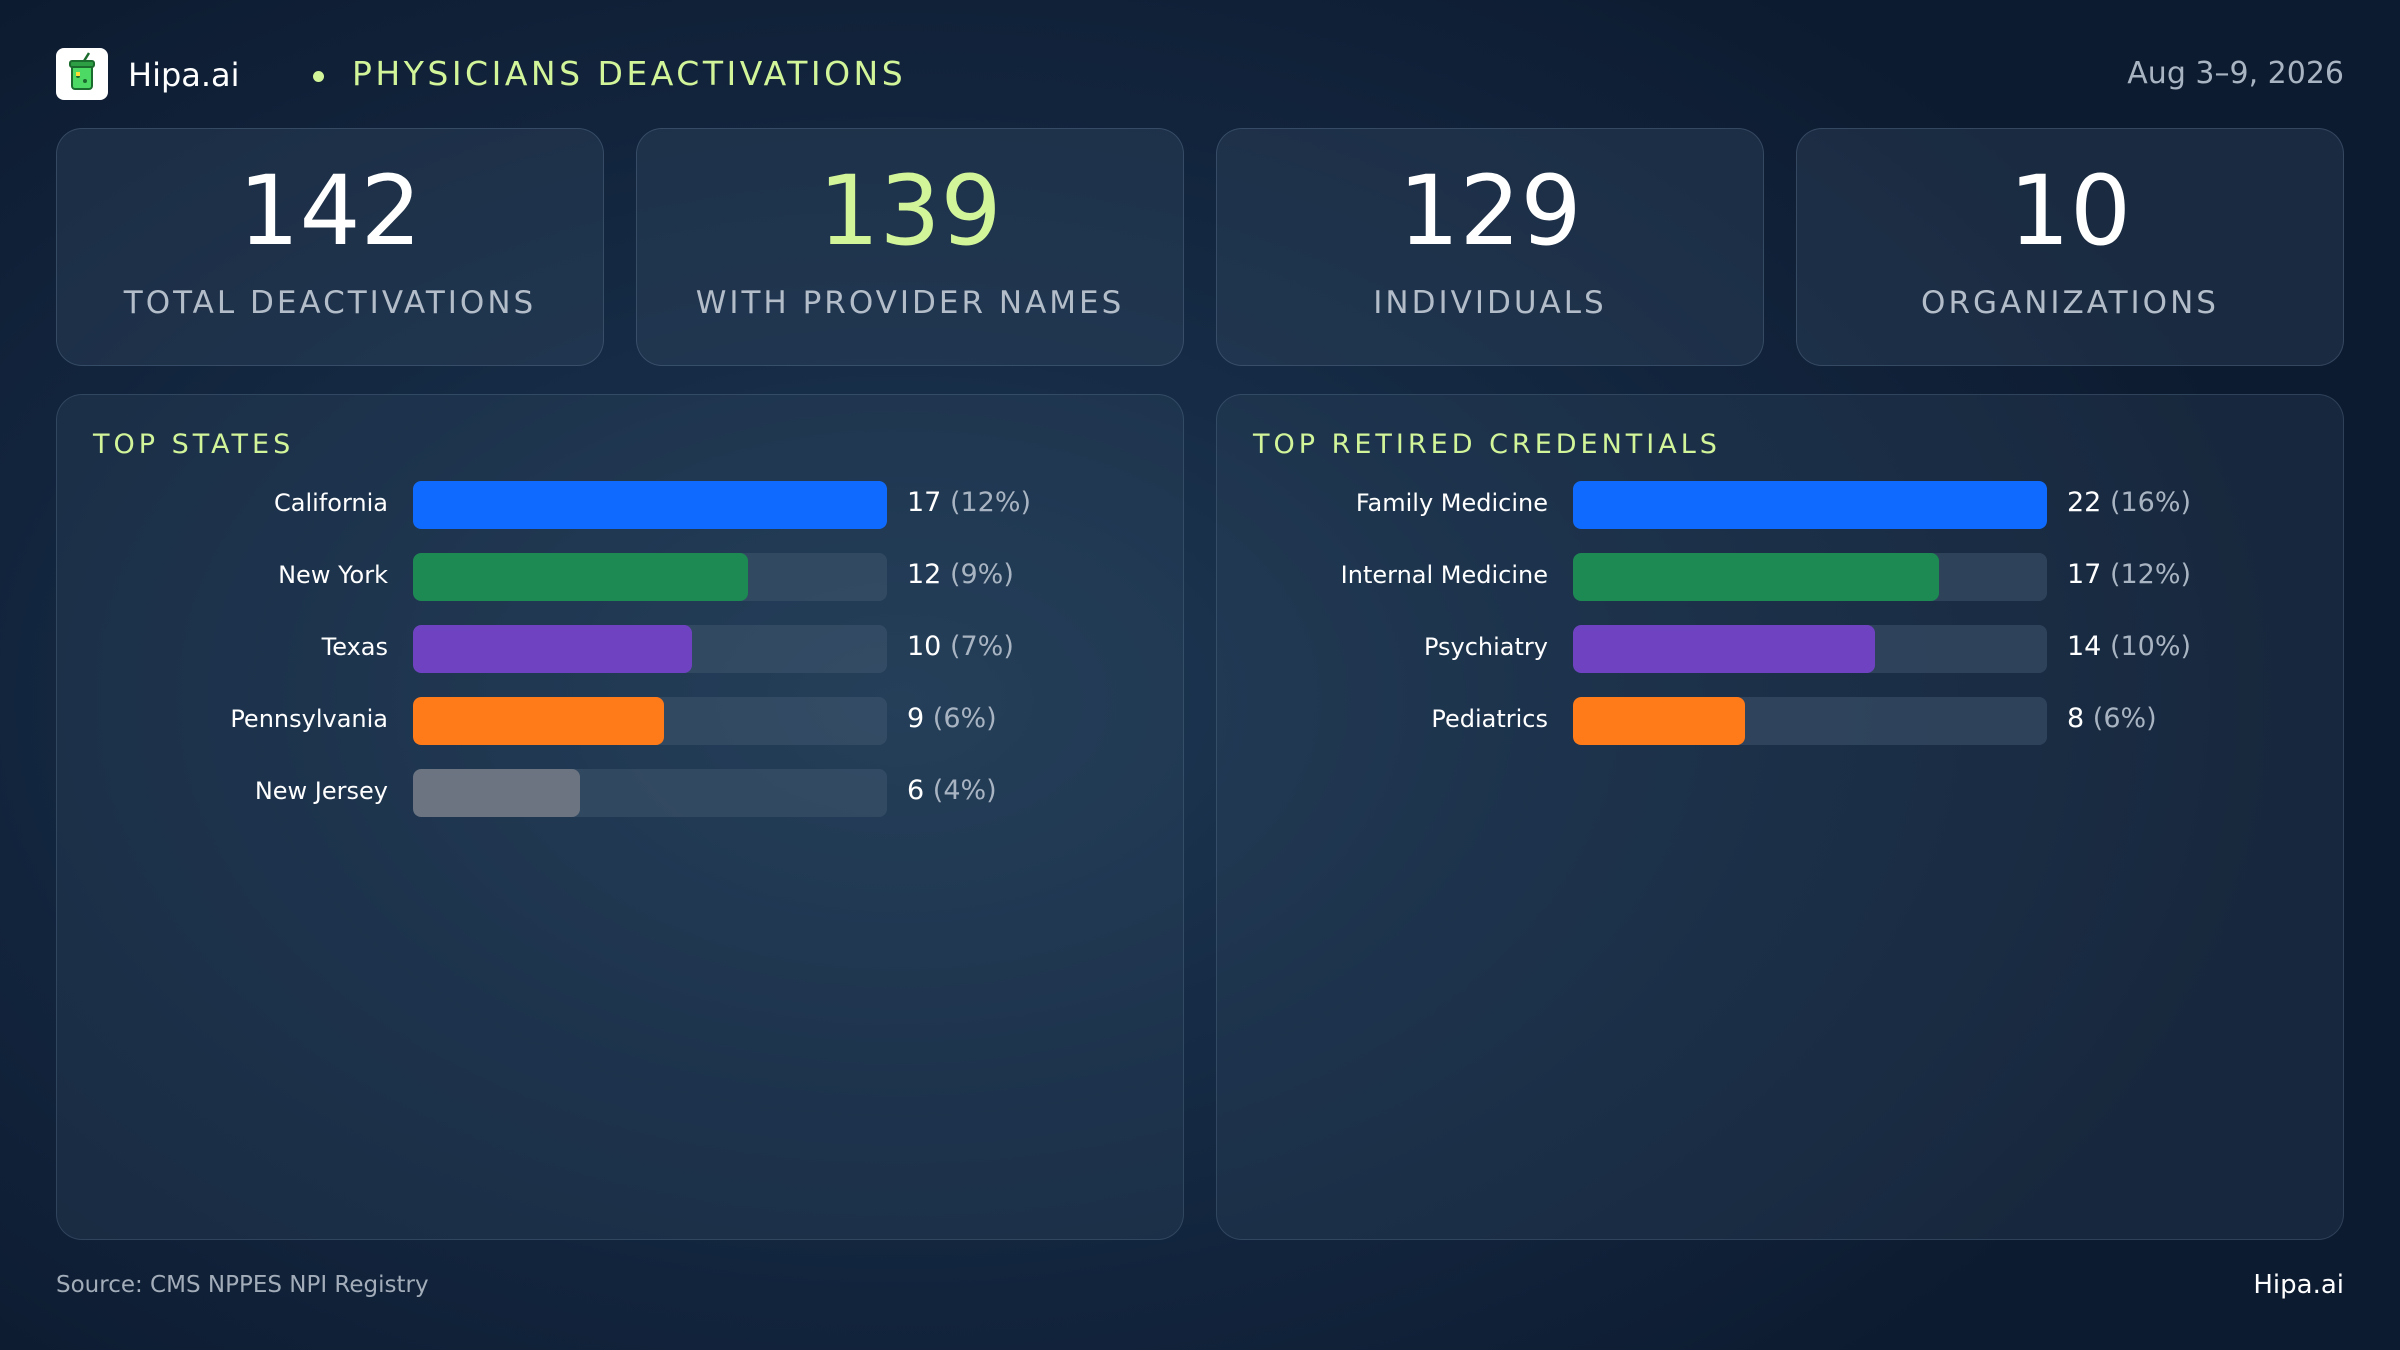 This screenshot has width=2400, height=1350. What do you see at coordinates (2084, 502) in the screenshot?
I see `bar-count: 22` at bounding box center [2084, 502].